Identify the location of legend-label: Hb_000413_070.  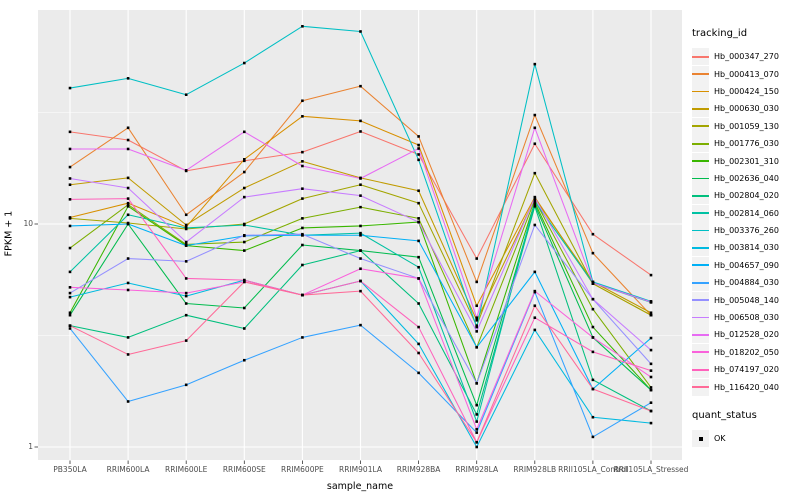
(746, 74).